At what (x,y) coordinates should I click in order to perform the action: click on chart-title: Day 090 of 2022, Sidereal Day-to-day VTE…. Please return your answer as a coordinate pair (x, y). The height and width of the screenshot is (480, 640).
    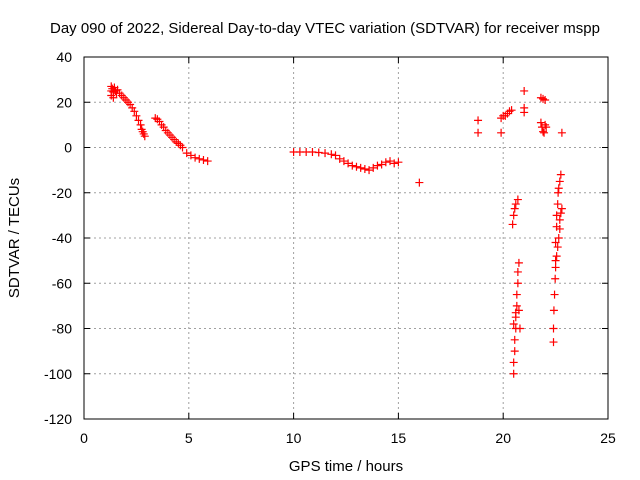
    Looking at the image, I should click on (325, 28).